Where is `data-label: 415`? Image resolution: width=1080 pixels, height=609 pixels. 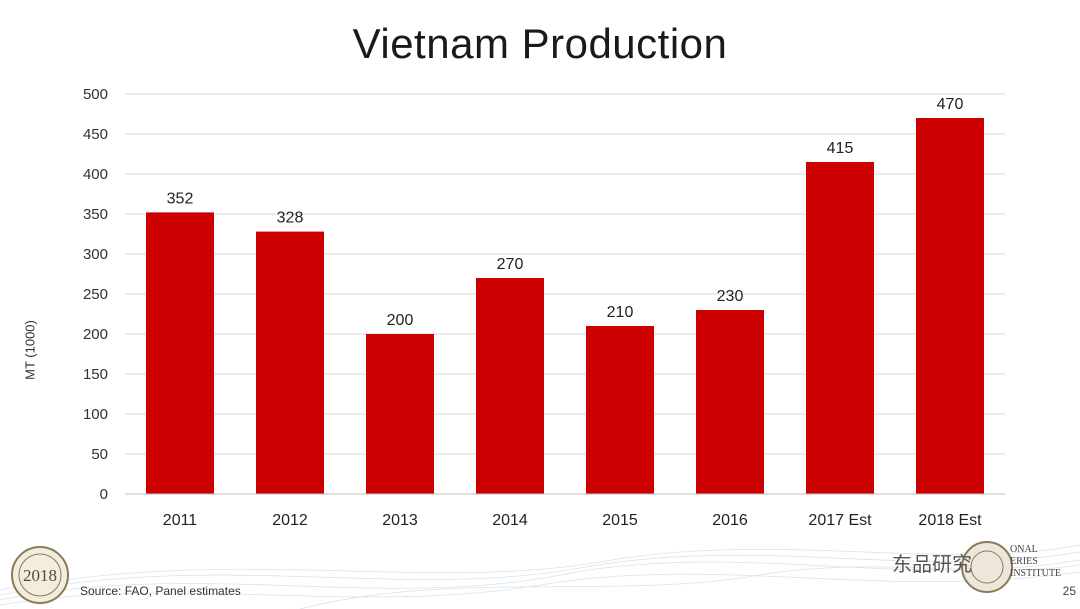
data-label: 415 is located at coordinates (840, 148).